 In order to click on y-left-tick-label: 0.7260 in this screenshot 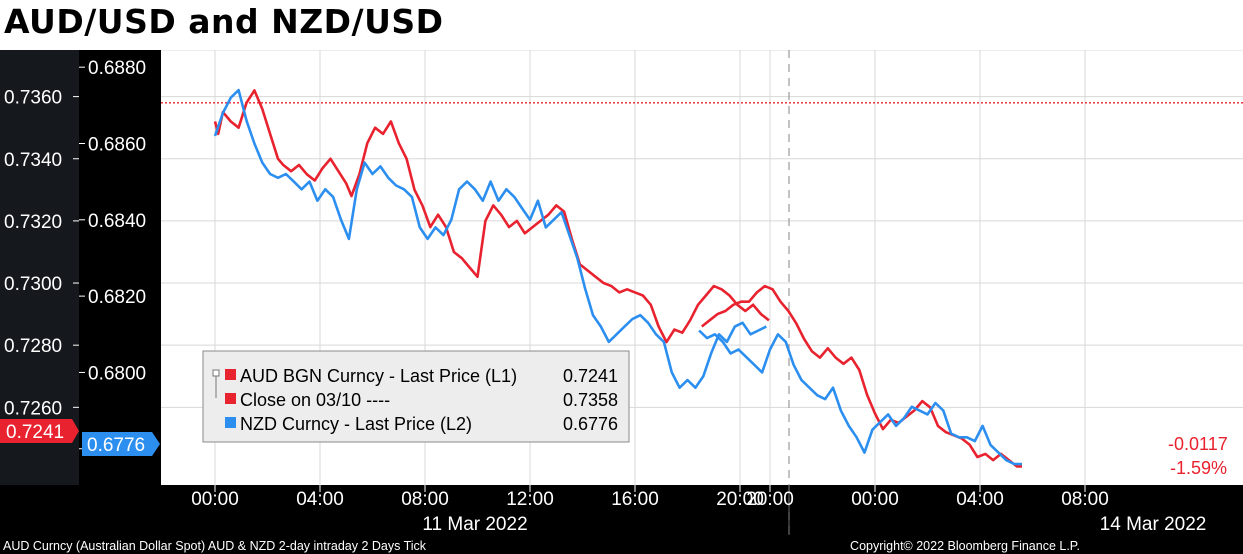, I will do `click(33, 408)`.